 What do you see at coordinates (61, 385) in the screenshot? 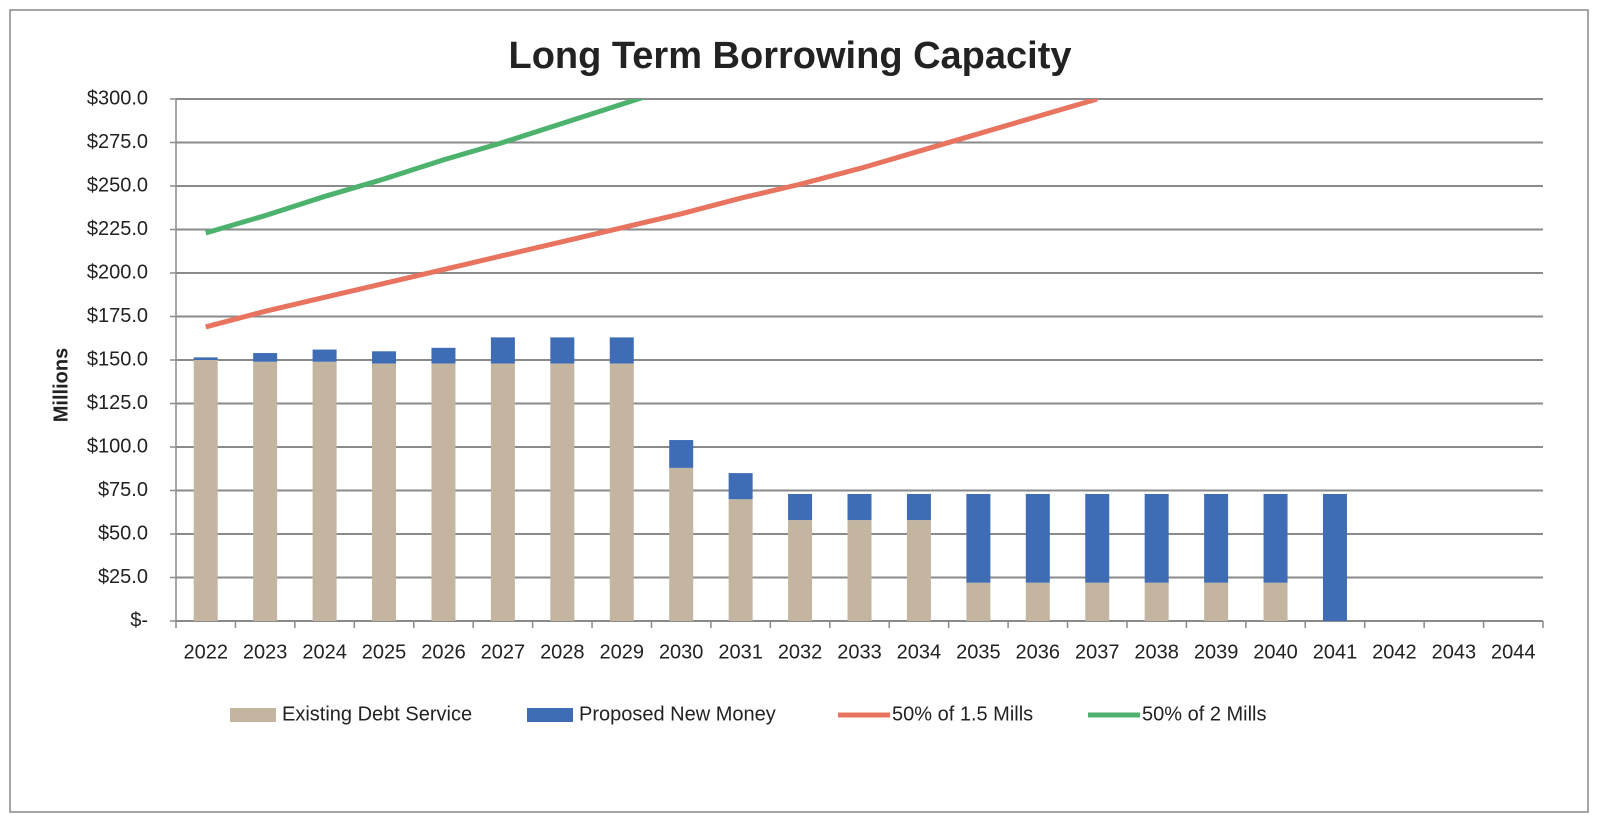
I see `y-axis-label: Millions` at bounding box center [61, 385].